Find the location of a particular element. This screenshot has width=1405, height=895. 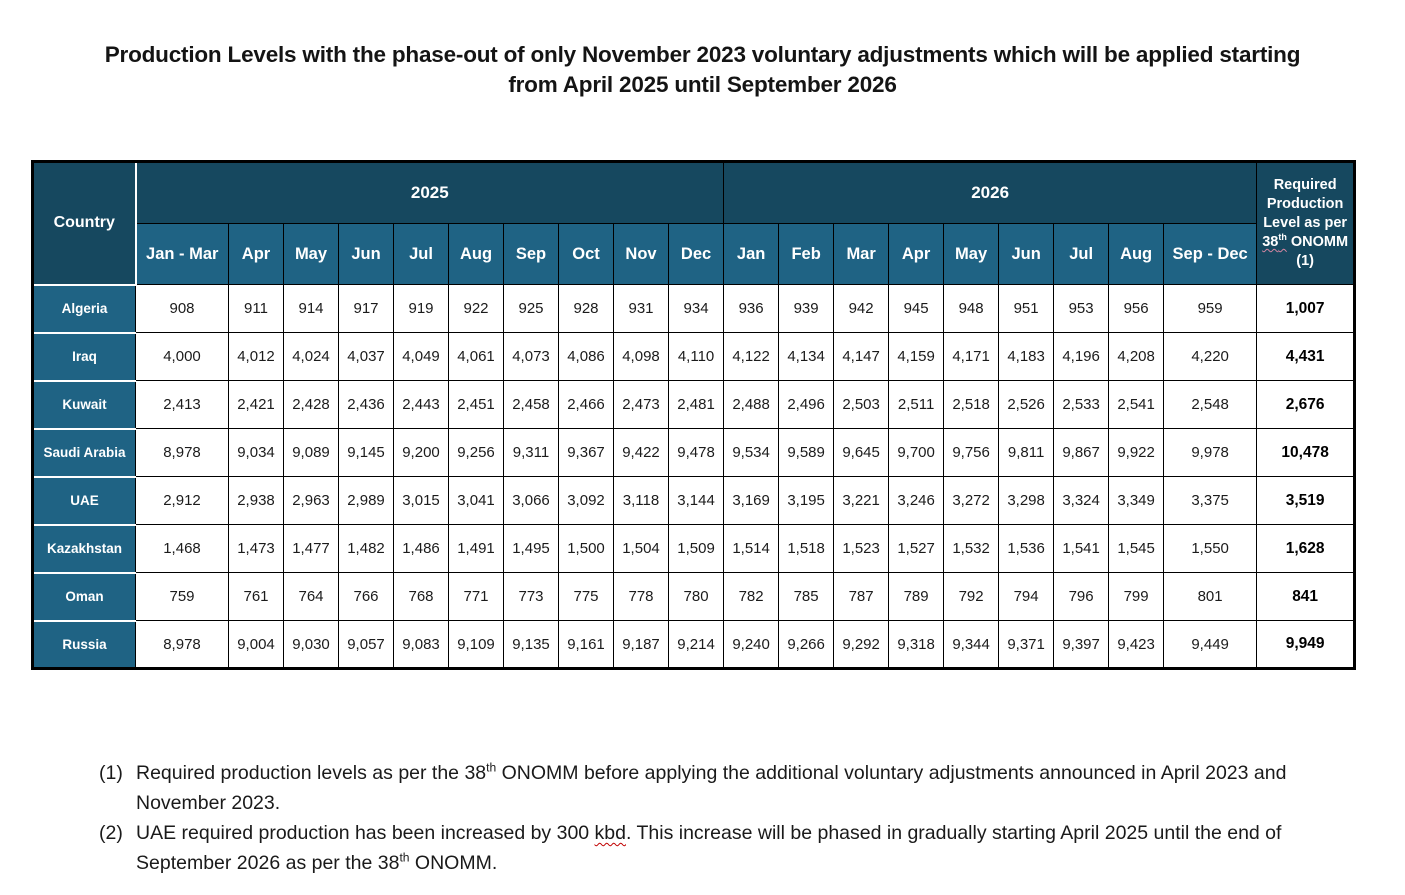

required-production-cell: 1,007 is located at coordinates (1306, 308).